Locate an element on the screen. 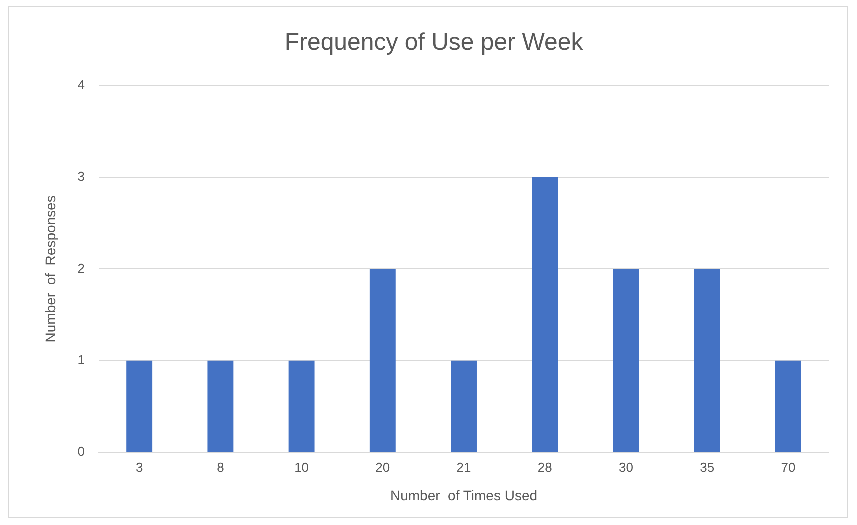 The width and height of the screenshot is (857, 525). x-tick-label: 28 is located at coordinates (545, 467).